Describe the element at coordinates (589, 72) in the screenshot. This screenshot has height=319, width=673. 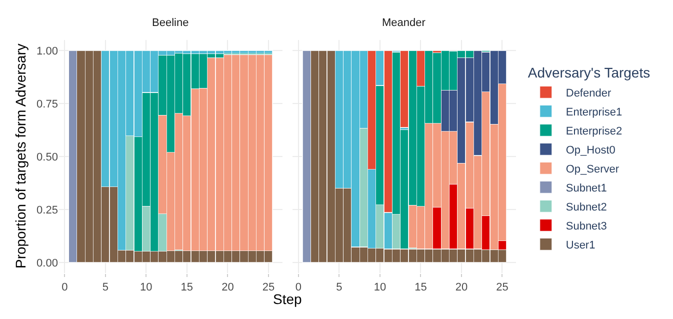
I see `legend-title: Adversary's Targets` at that location.